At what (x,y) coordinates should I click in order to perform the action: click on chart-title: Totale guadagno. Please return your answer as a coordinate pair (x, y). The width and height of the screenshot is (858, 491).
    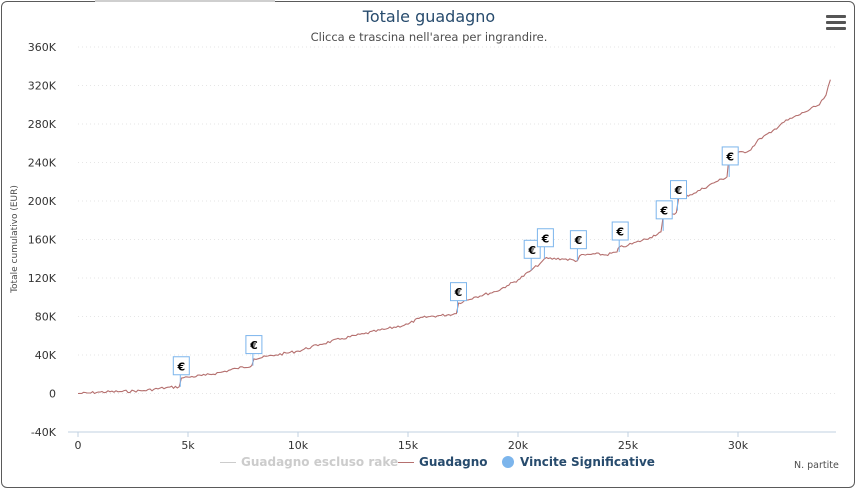
    Looking at the image, I should click on (429, 16).